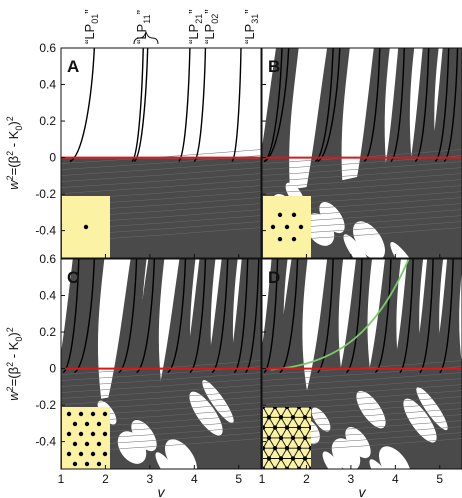 The width and height of the screenshot is (462, 498). I want to click on mode-label: “LP02”, so click(211, 26).